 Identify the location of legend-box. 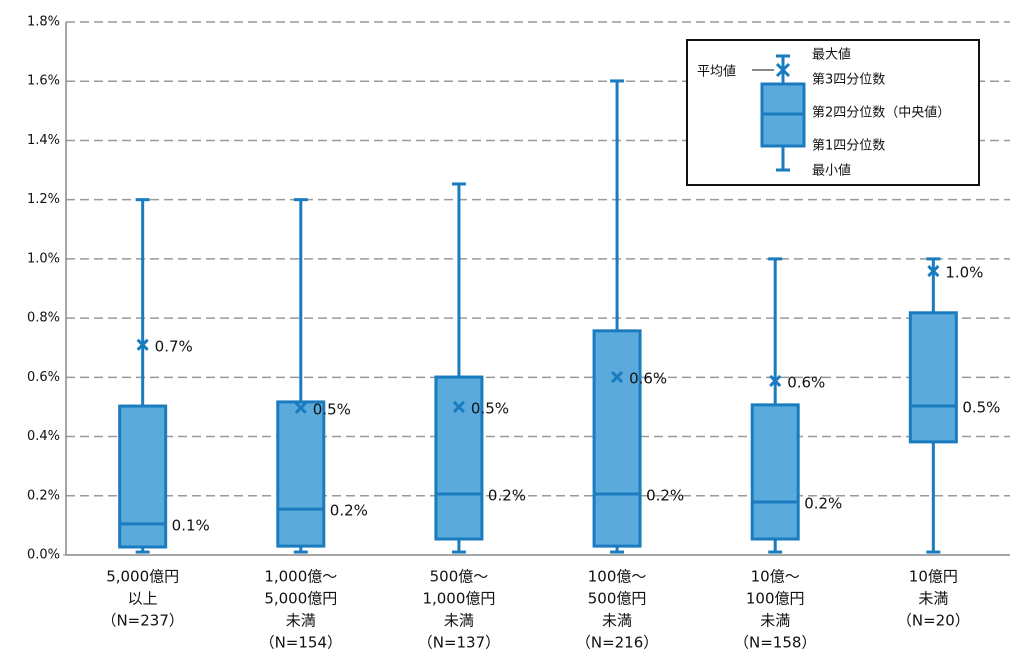
(833, 112).